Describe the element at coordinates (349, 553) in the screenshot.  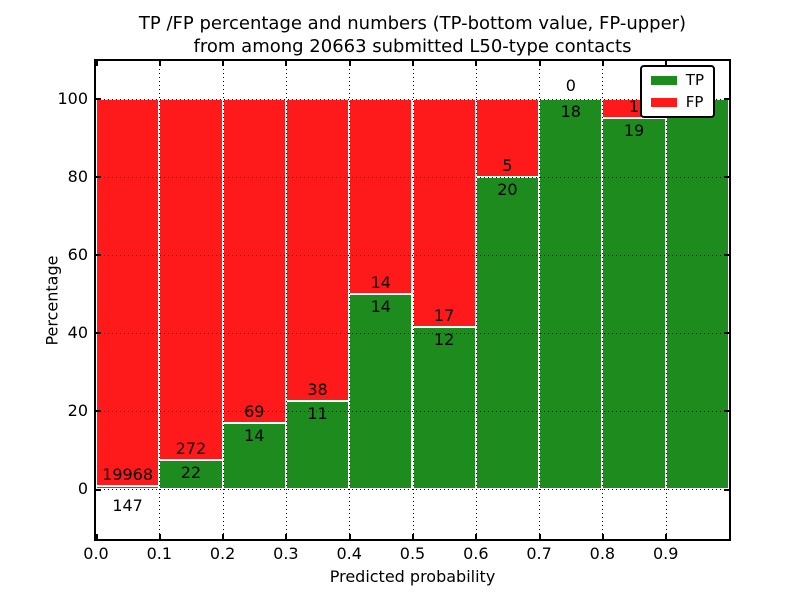
I see `x-tick-label: 0.4` at that location.